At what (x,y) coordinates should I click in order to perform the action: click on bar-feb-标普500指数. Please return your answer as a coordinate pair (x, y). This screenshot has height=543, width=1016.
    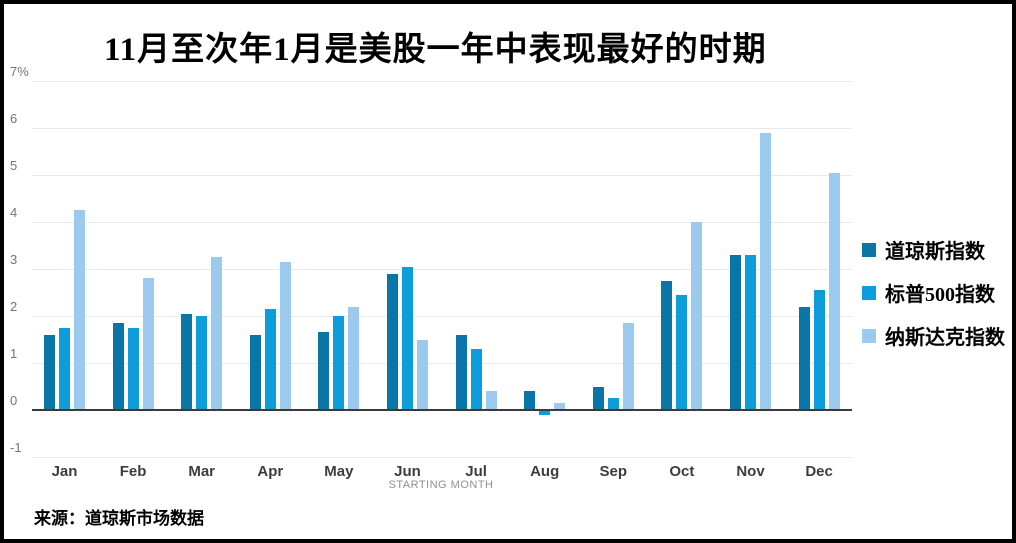
    Looking at the image, I should click on (133, 368).